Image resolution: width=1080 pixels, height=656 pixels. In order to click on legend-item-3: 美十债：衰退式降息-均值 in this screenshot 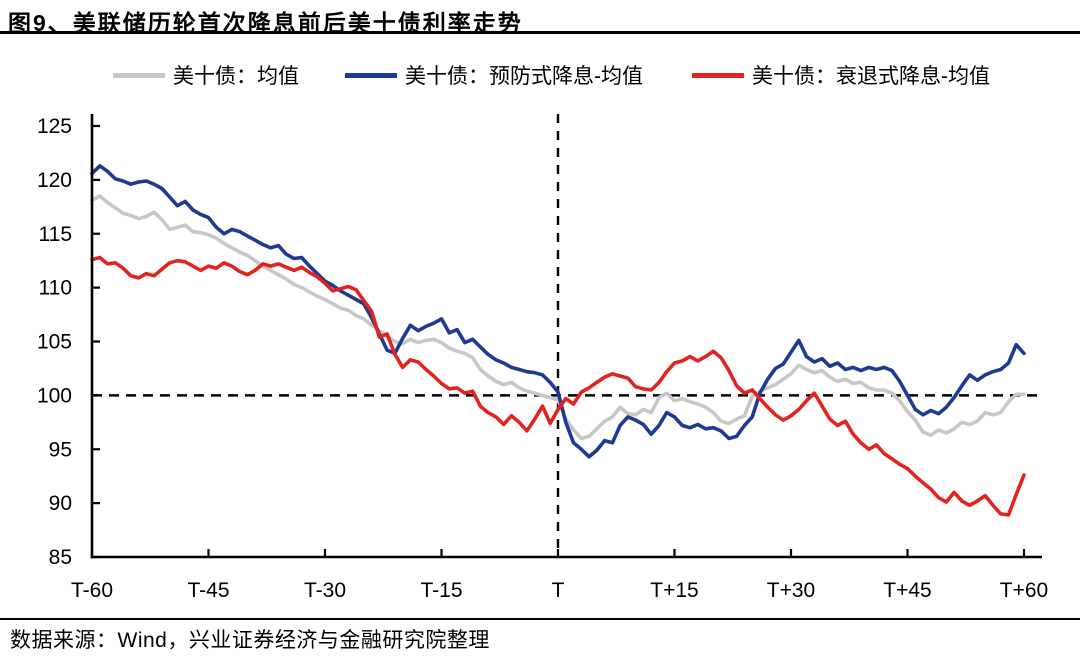, I will do `click(841, 75)`.